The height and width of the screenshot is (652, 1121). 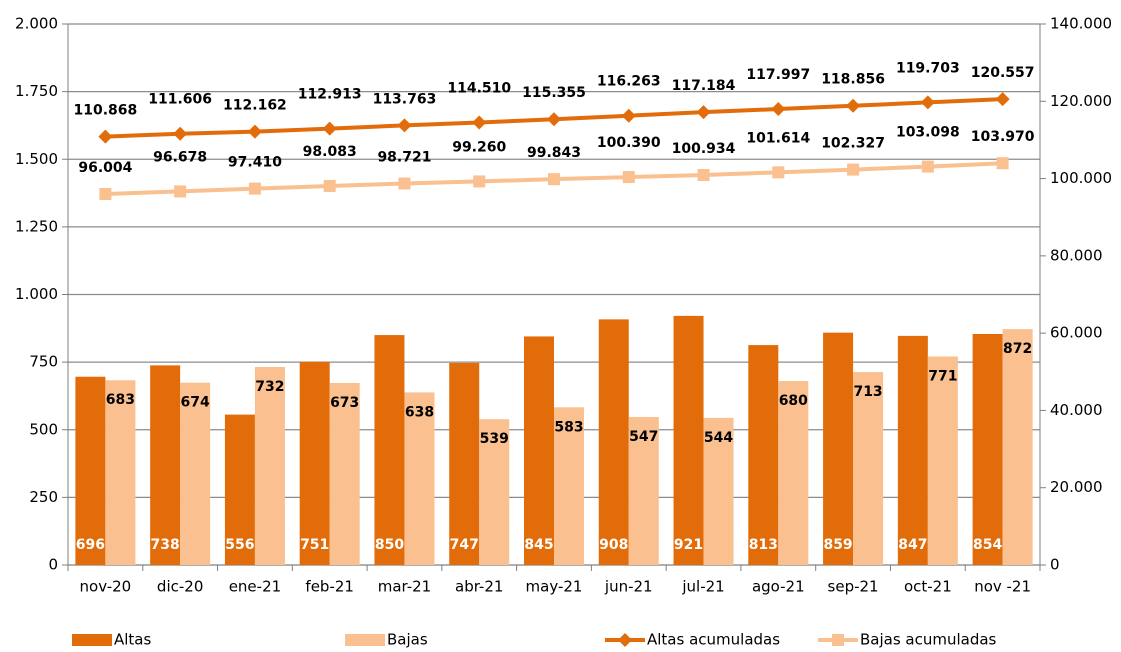 What do you see at coordinates (36, 294) in the screenshot?
I see `y-tick-label: 1.000` at bounding box center [36, 294].